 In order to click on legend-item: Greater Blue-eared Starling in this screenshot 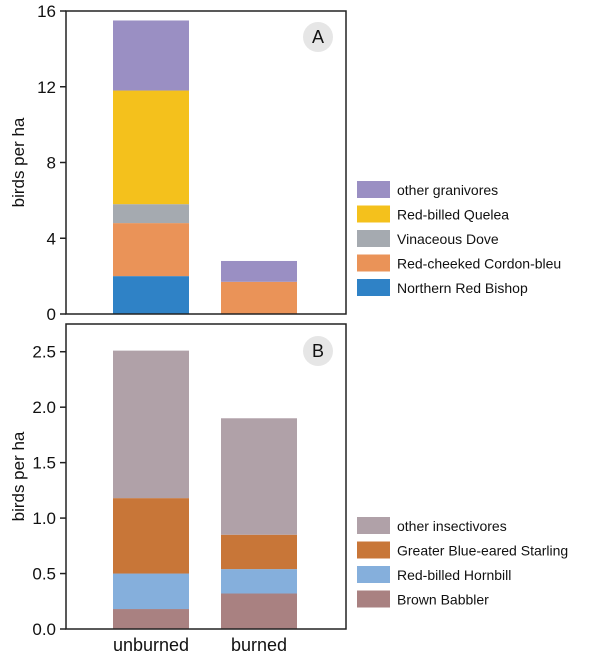, I will do `click(462, 550)`.